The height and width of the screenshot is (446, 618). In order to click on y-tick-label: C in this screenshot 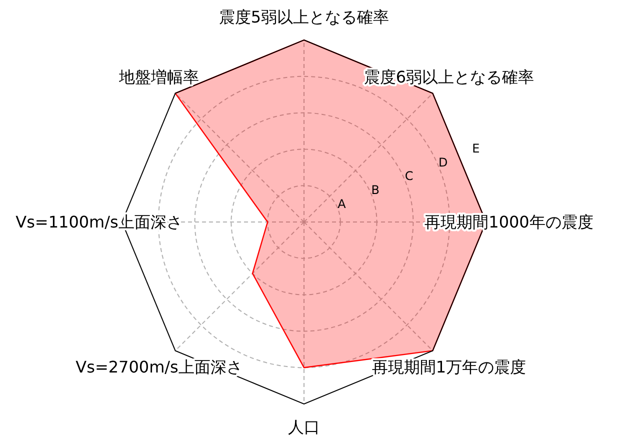, I will do `click(409, 176)`.